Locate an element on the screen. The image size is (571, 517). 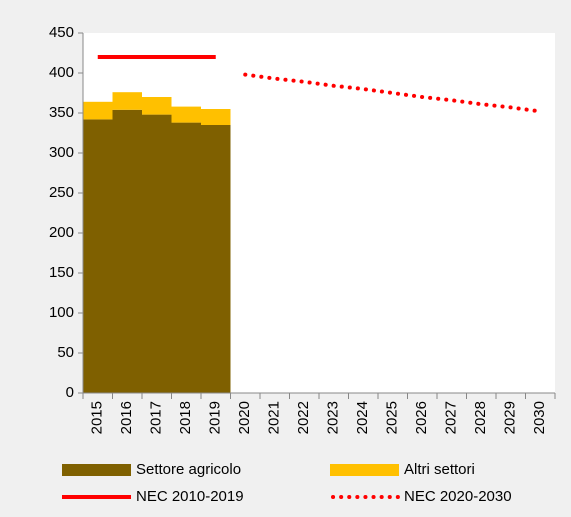
line-series is located at coordinates (393, 93).